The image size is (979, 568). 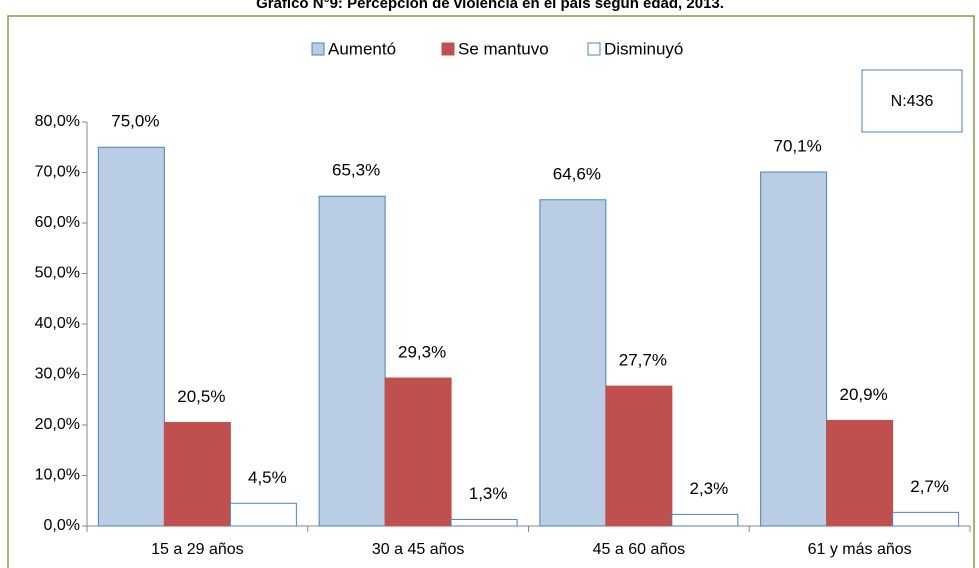 What do you see at coordinates (643, 48) in the screenshot?
I see `legend-label: Disminuyó` at bounding box center [643, 48].